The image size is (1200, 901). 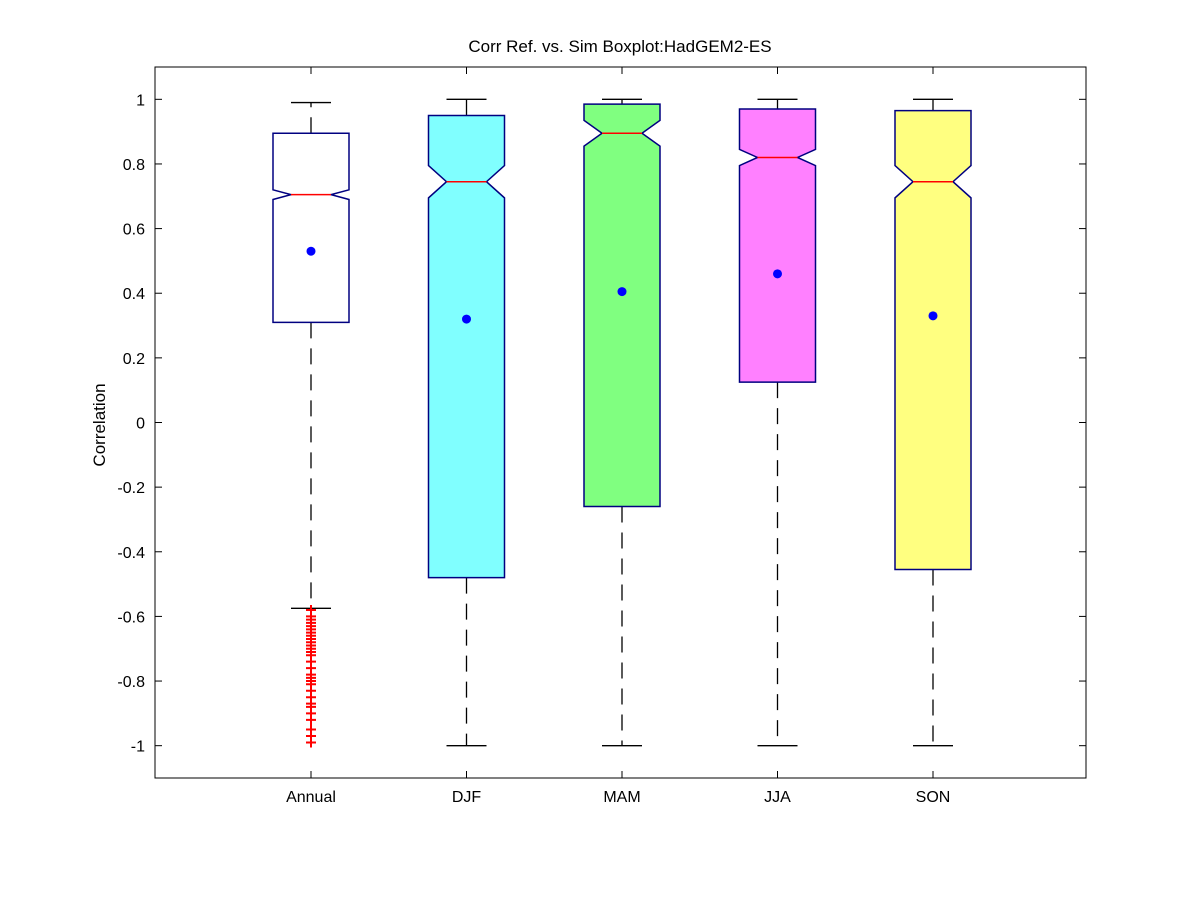 What do you see at coordinates (467, 797) in the screenshot?
I see `x-tick-label: DJF` at bounding box center [467, 797].